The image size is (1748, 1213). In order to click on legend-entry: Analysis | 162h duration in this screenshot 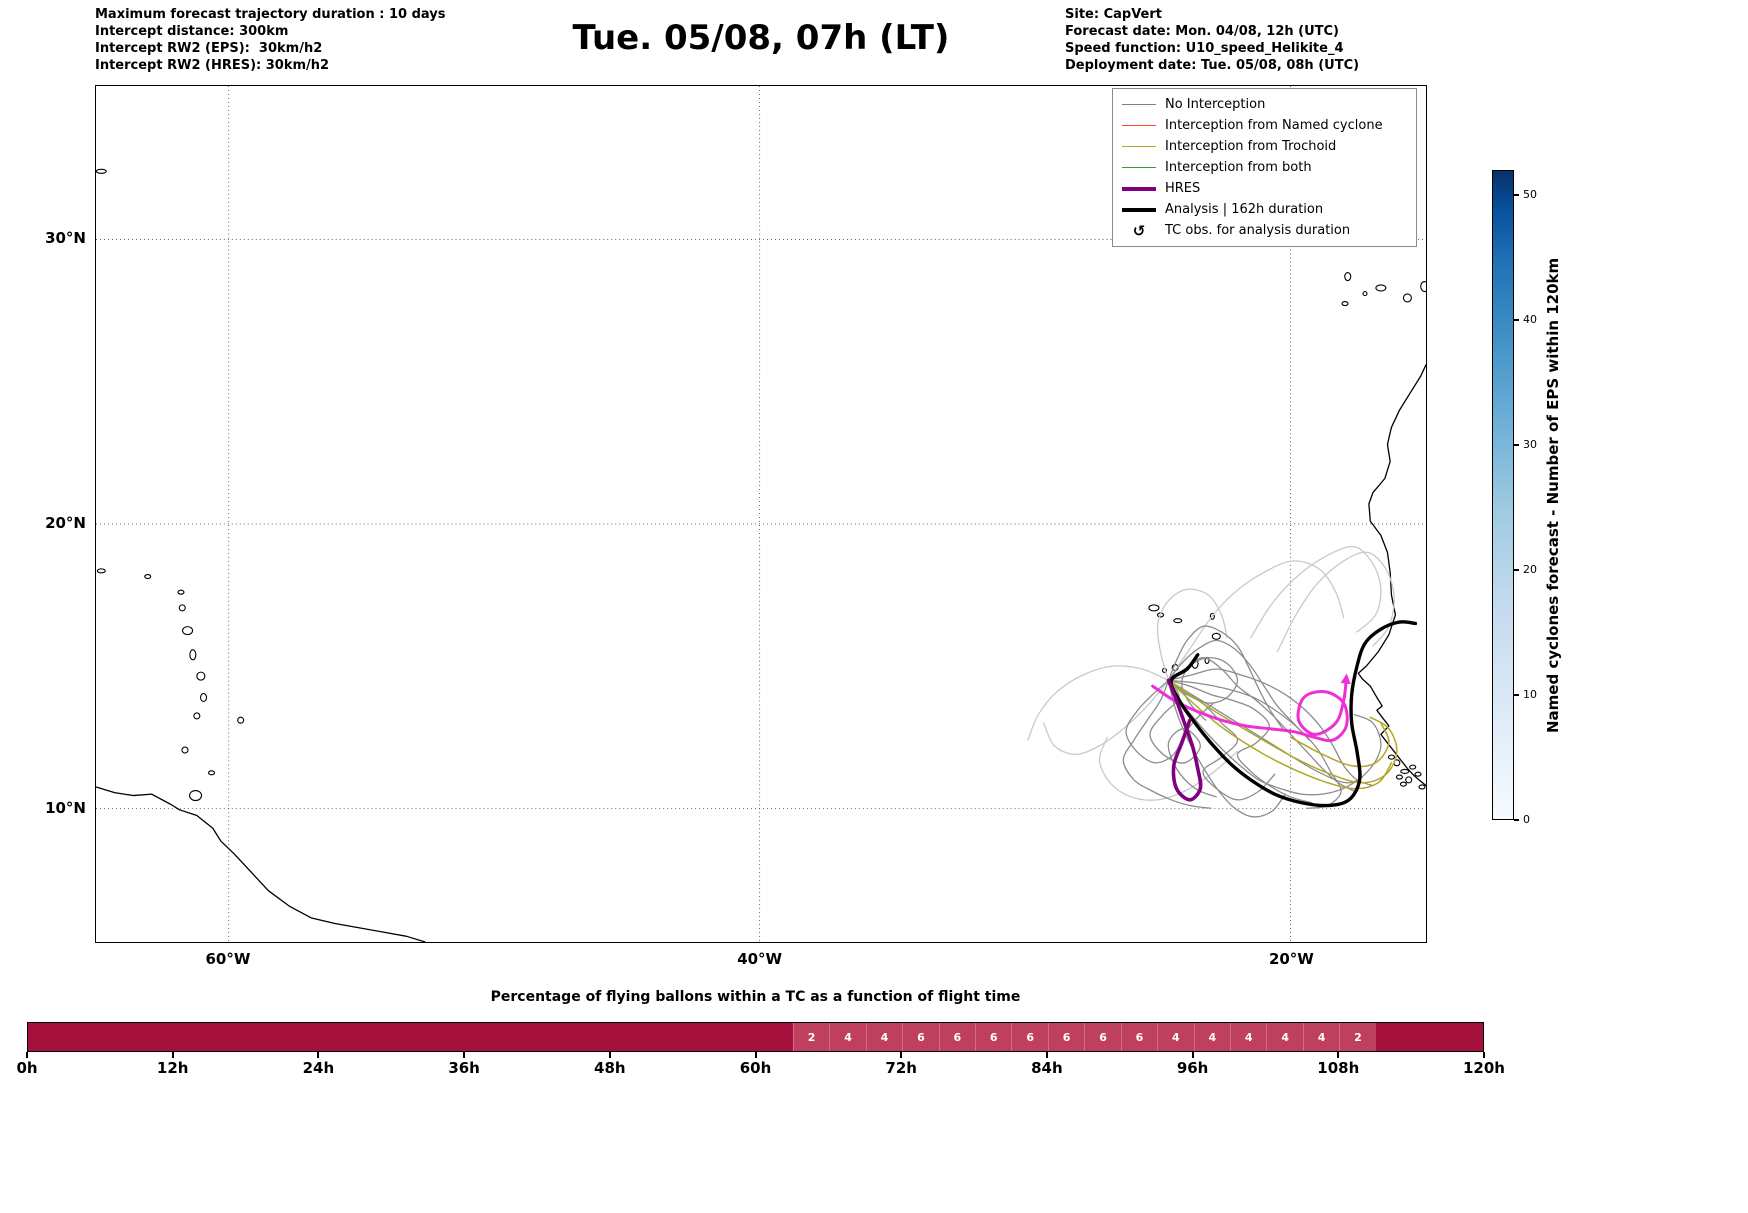, I will do `click(1264, 209)`.